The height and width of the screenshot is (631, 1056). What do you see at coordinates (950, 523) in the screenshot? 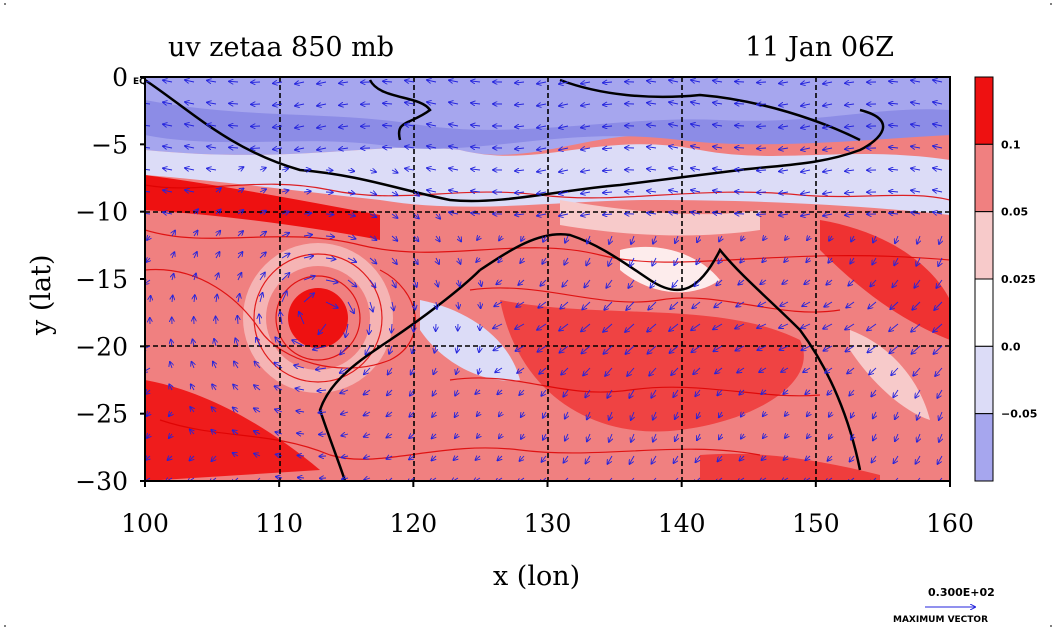
I see `x-tick-label: 160` at bounding box center [950, 523].